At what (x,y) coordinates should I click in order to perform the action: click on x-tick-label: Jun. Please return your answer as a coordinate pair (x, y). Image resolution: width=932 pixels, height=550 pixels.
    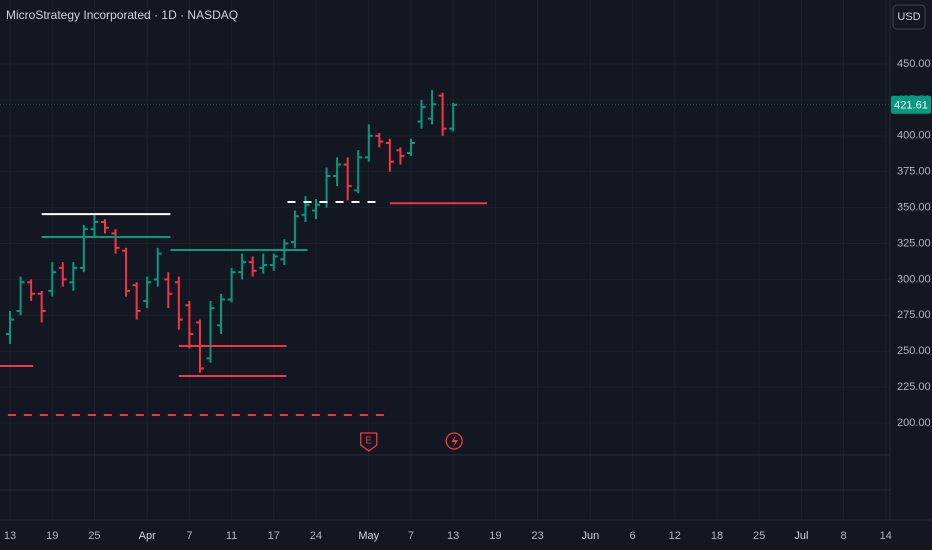
    Looking at the image, I should click on (590, 536).